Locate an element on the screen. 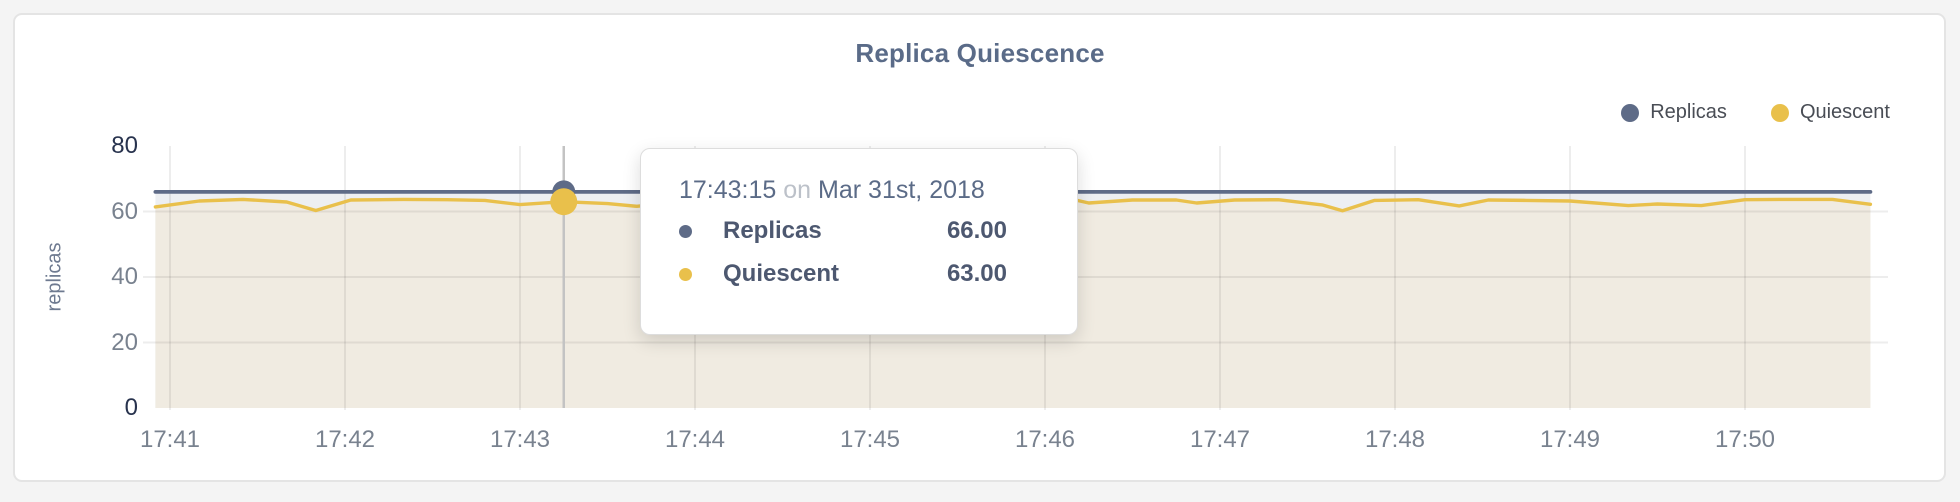 This screenshot has height=502, width=1960. tooltip-time: 17:43:15 is located at coordinates (728, 190).